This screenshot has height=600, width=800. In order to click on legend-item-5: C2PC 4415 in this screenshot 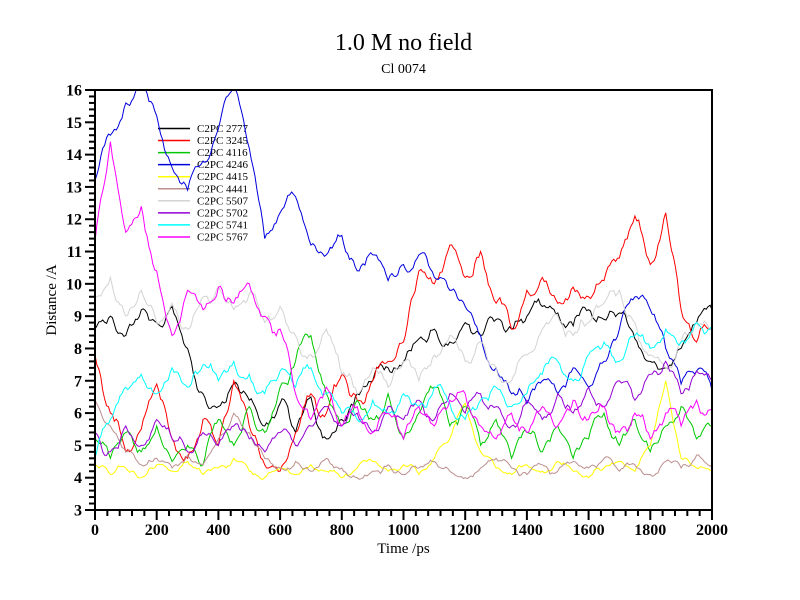, I will do `click(203, 177)`.